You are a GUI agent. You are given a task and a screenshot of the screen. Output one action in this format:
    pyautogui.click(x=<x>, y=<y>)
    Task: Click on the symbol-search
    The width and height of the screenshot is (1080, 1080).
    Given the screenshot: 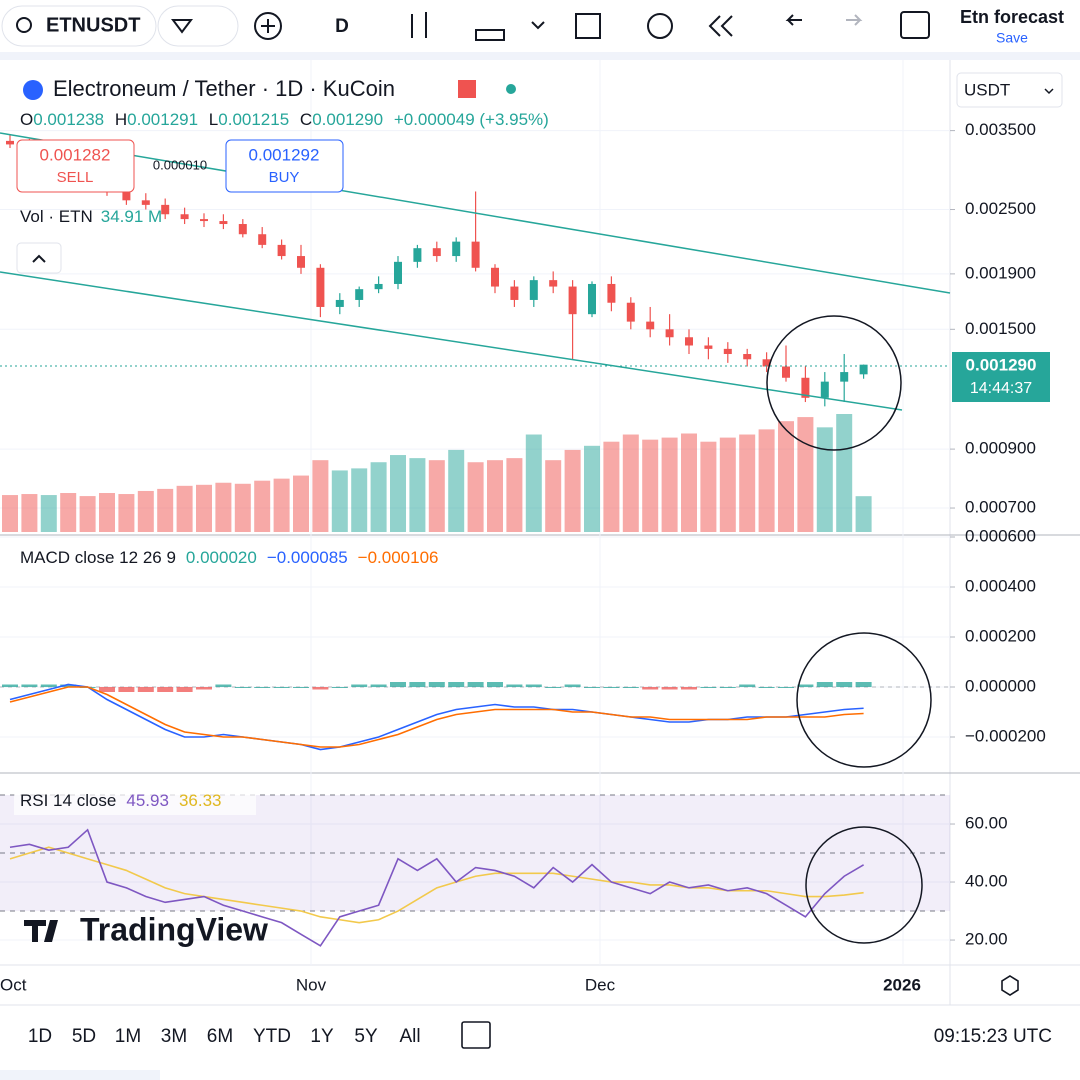 What is the action you would take?
    pyautogui.click(x=79, y=26)
    